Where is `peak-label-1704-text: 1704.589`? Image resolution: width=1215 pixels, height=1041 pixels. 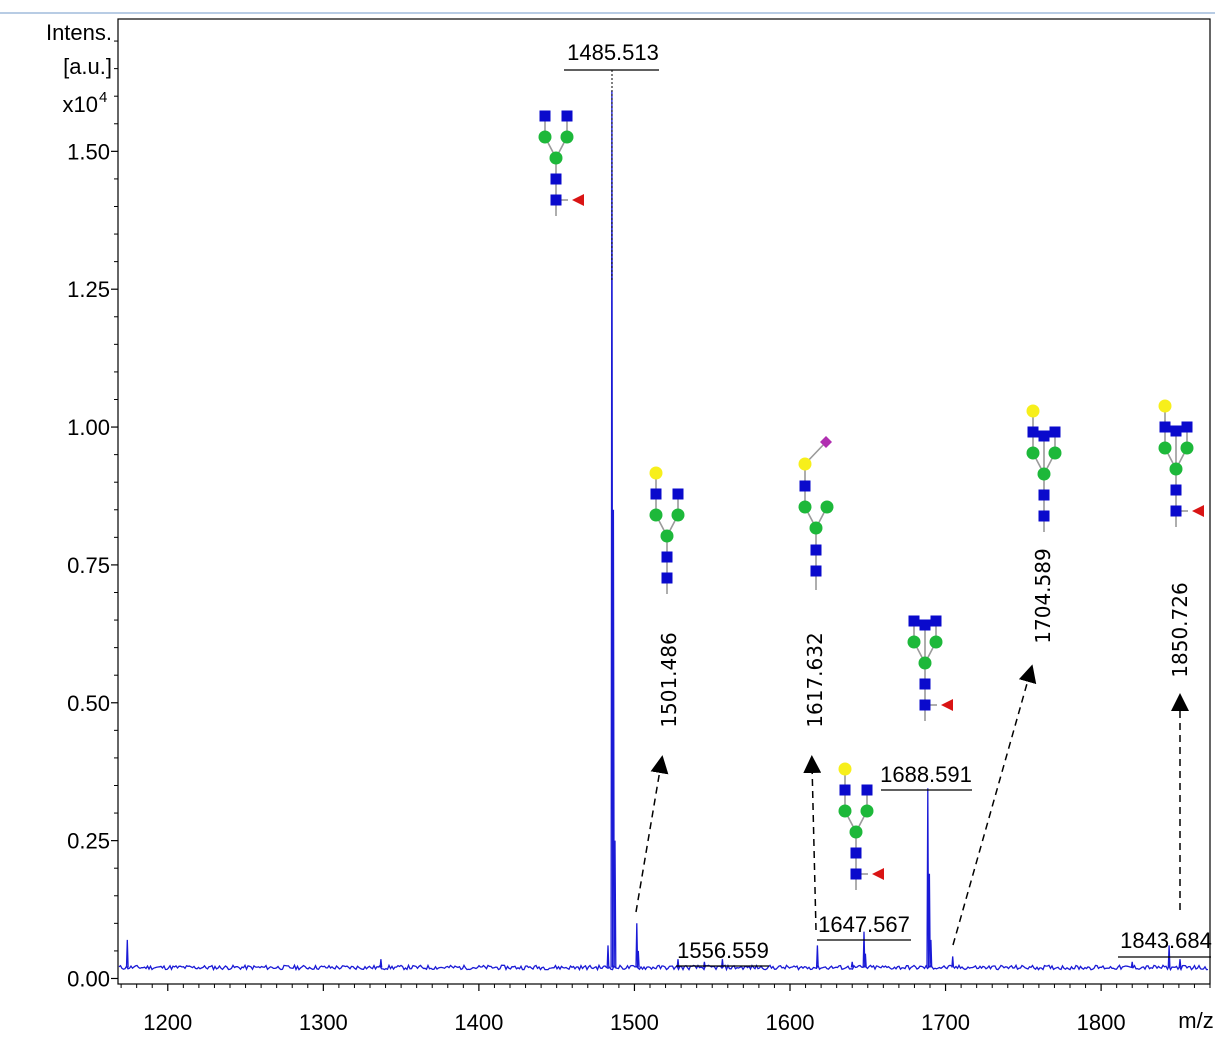
peak-label-1704-text: 1704.589 is located at coordinates (1043, 595).